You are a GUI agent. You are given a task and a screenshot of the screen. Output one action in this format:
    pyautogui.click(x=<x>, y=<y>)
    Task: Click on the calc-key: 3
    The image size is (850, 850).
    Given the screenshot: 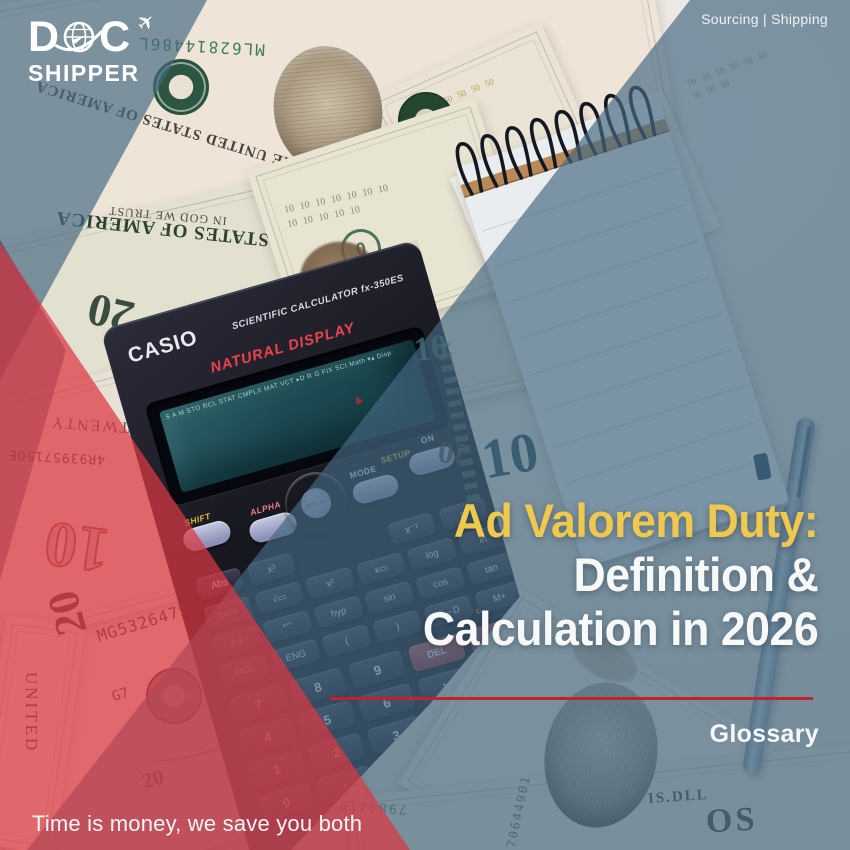 What is the action you would take?
    pyautogui.click(x=396, y=735)
    